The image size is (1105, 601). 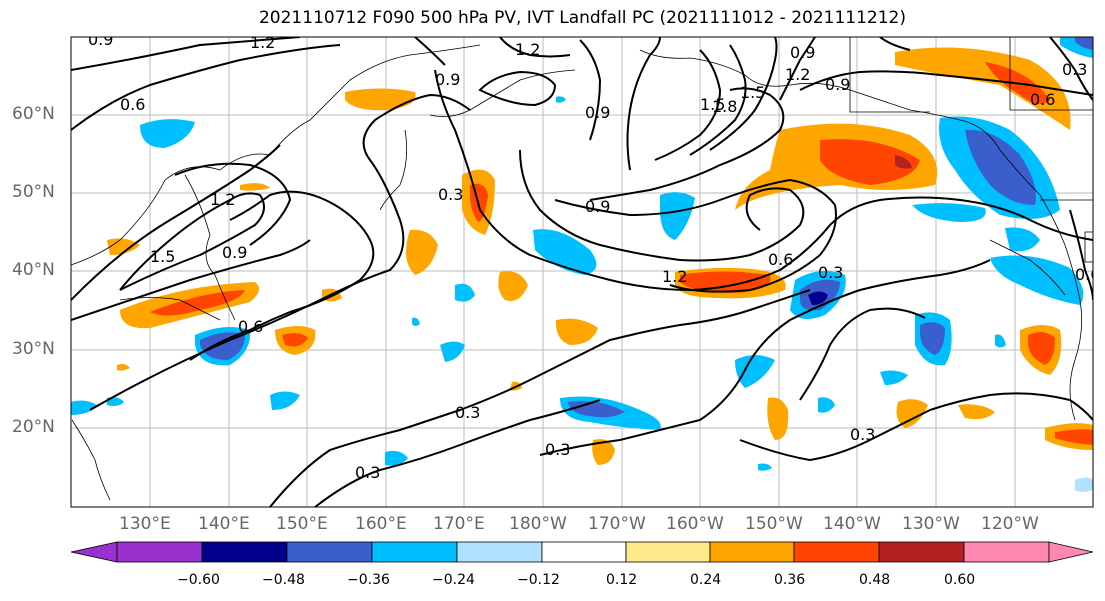 I want to click on lon-label: 140°E, so click(x=224, y=524).